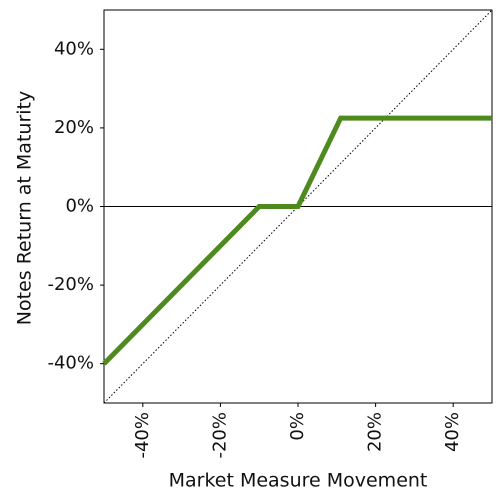 This screenshot has height=500, width=500. Describe the element at coordinates (74, 48) in the screenshot. I see `y-tick-label: 40%` at that location.